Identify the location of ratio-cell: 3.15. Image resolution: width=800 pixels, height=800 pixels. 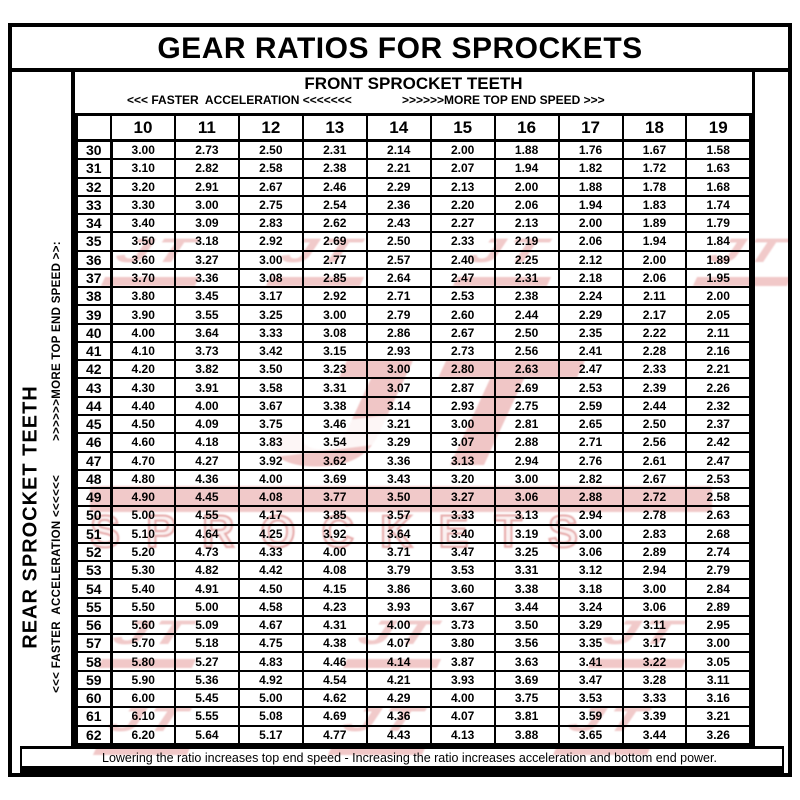
(334, 351).